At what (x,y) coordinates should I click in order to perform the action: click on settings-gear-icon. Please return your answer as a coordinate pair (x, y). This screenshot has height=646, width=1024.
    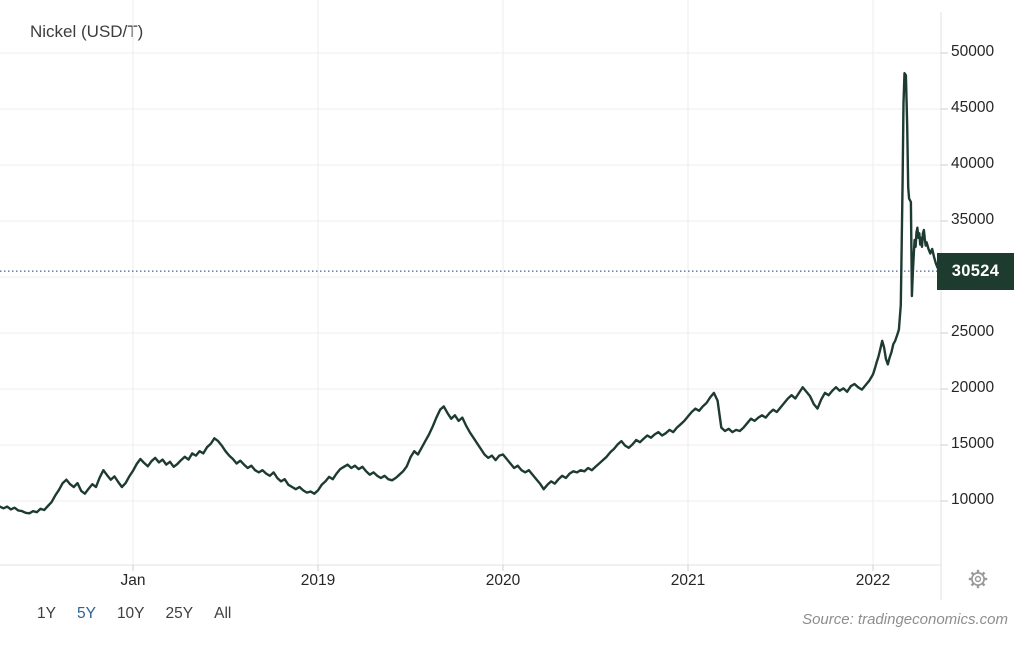
    Looking at the image, I should click on (978, 581).